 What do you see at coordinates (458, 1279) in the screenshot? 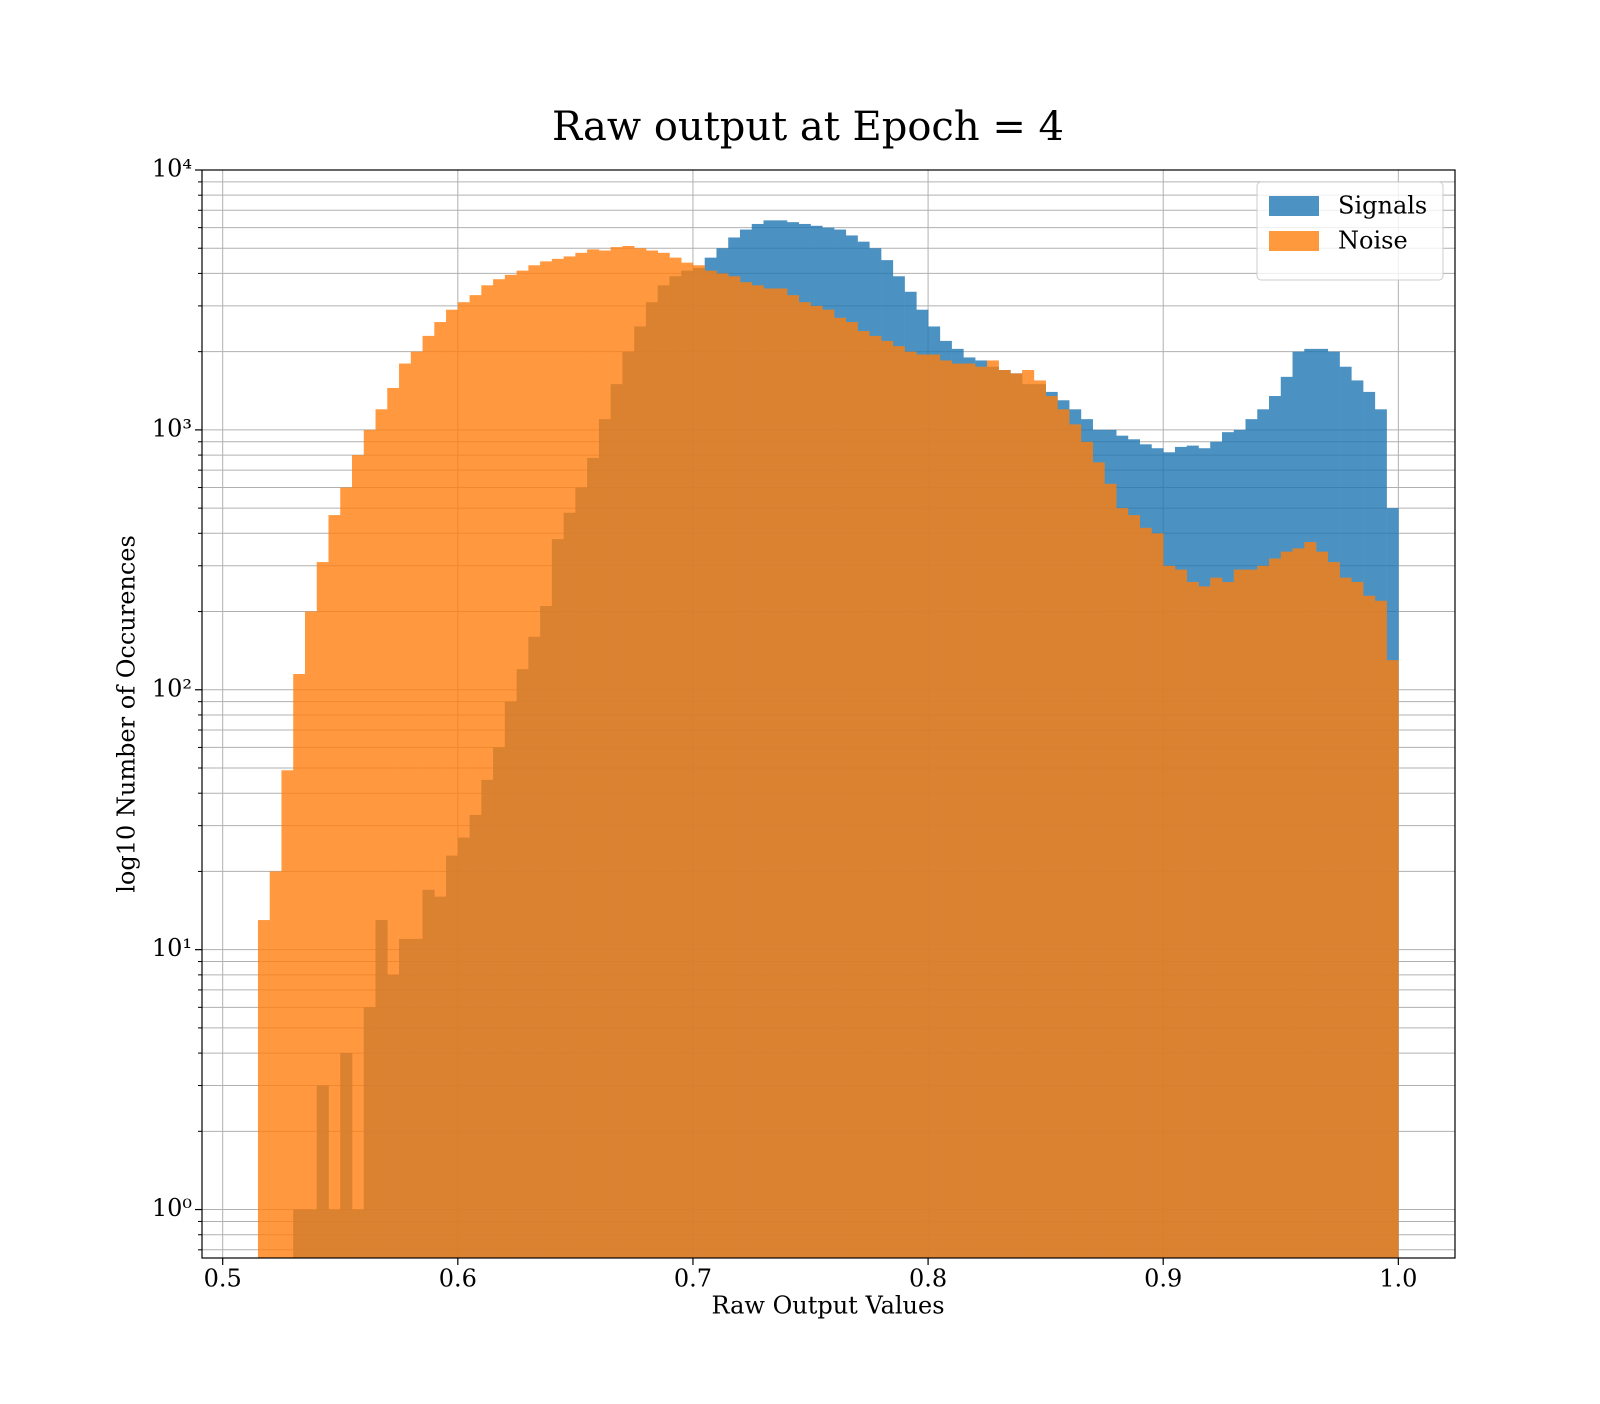
I see `x-tick-label: 0.6` at bounding box center [458, 1279].